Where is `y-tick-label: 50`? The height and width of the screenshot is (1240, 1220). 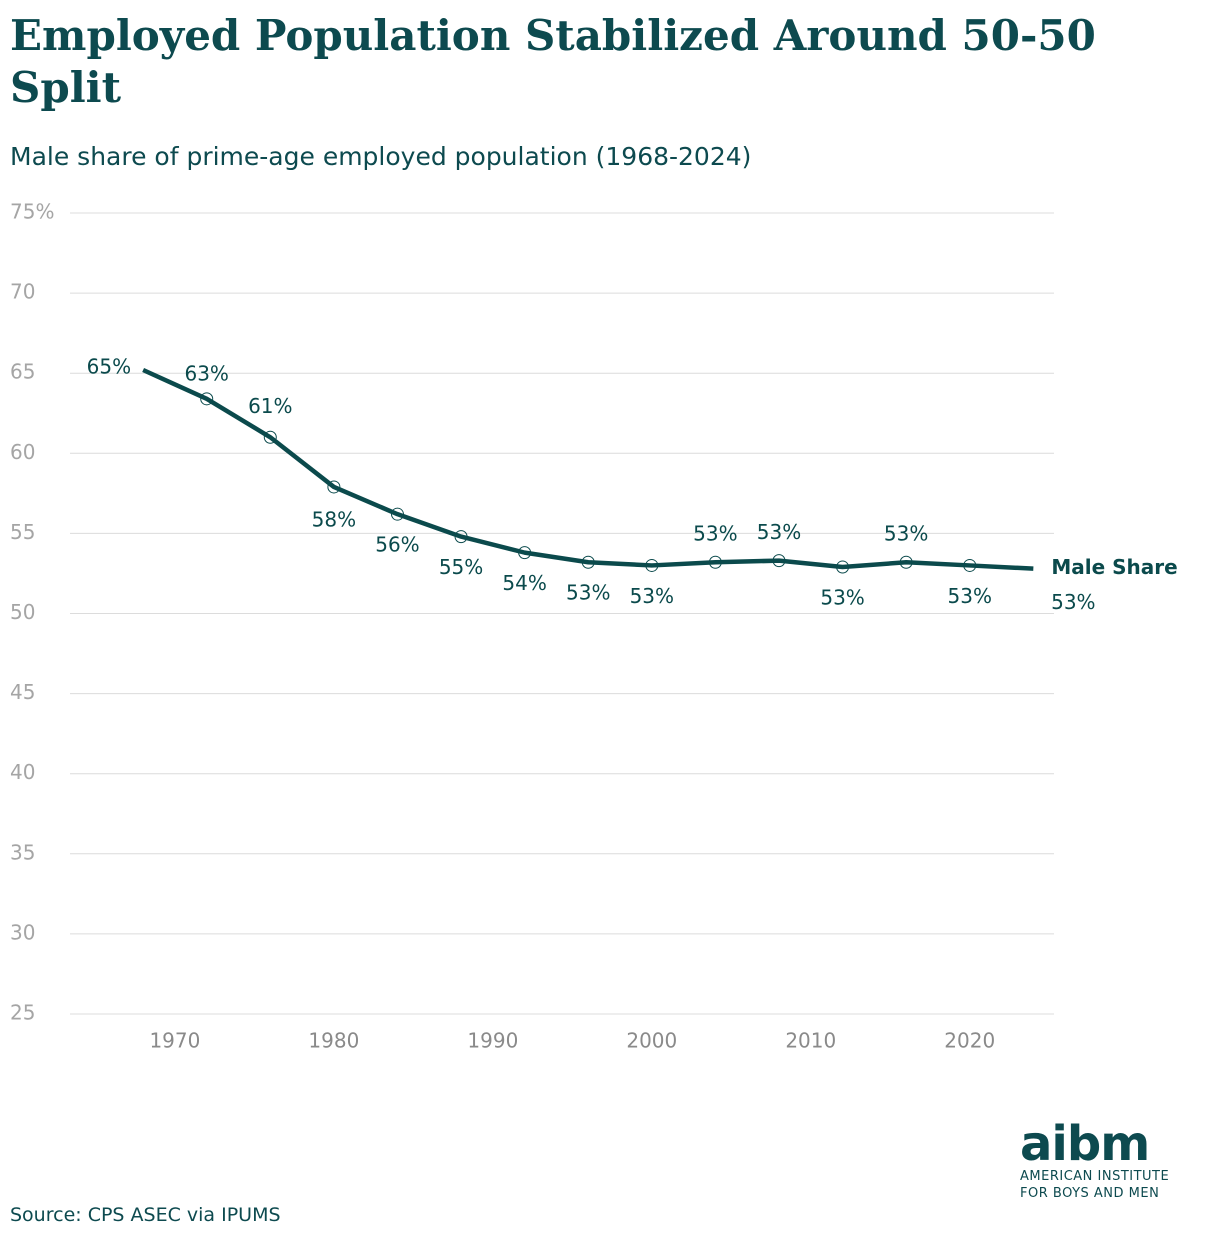 y-tick-label: 50 is located at coordinates (22, 612).